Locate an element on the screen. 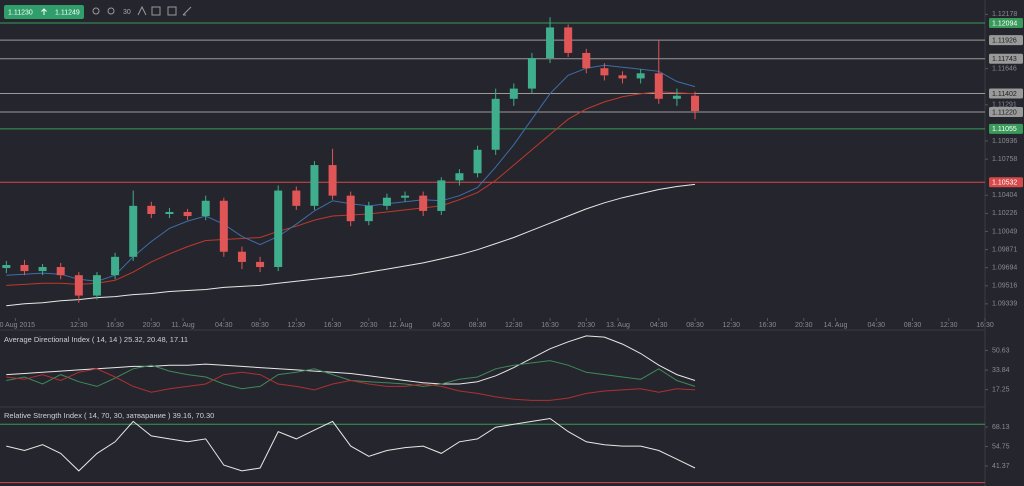  level-label: 1.11926 is located at coordinates (1004, 40).